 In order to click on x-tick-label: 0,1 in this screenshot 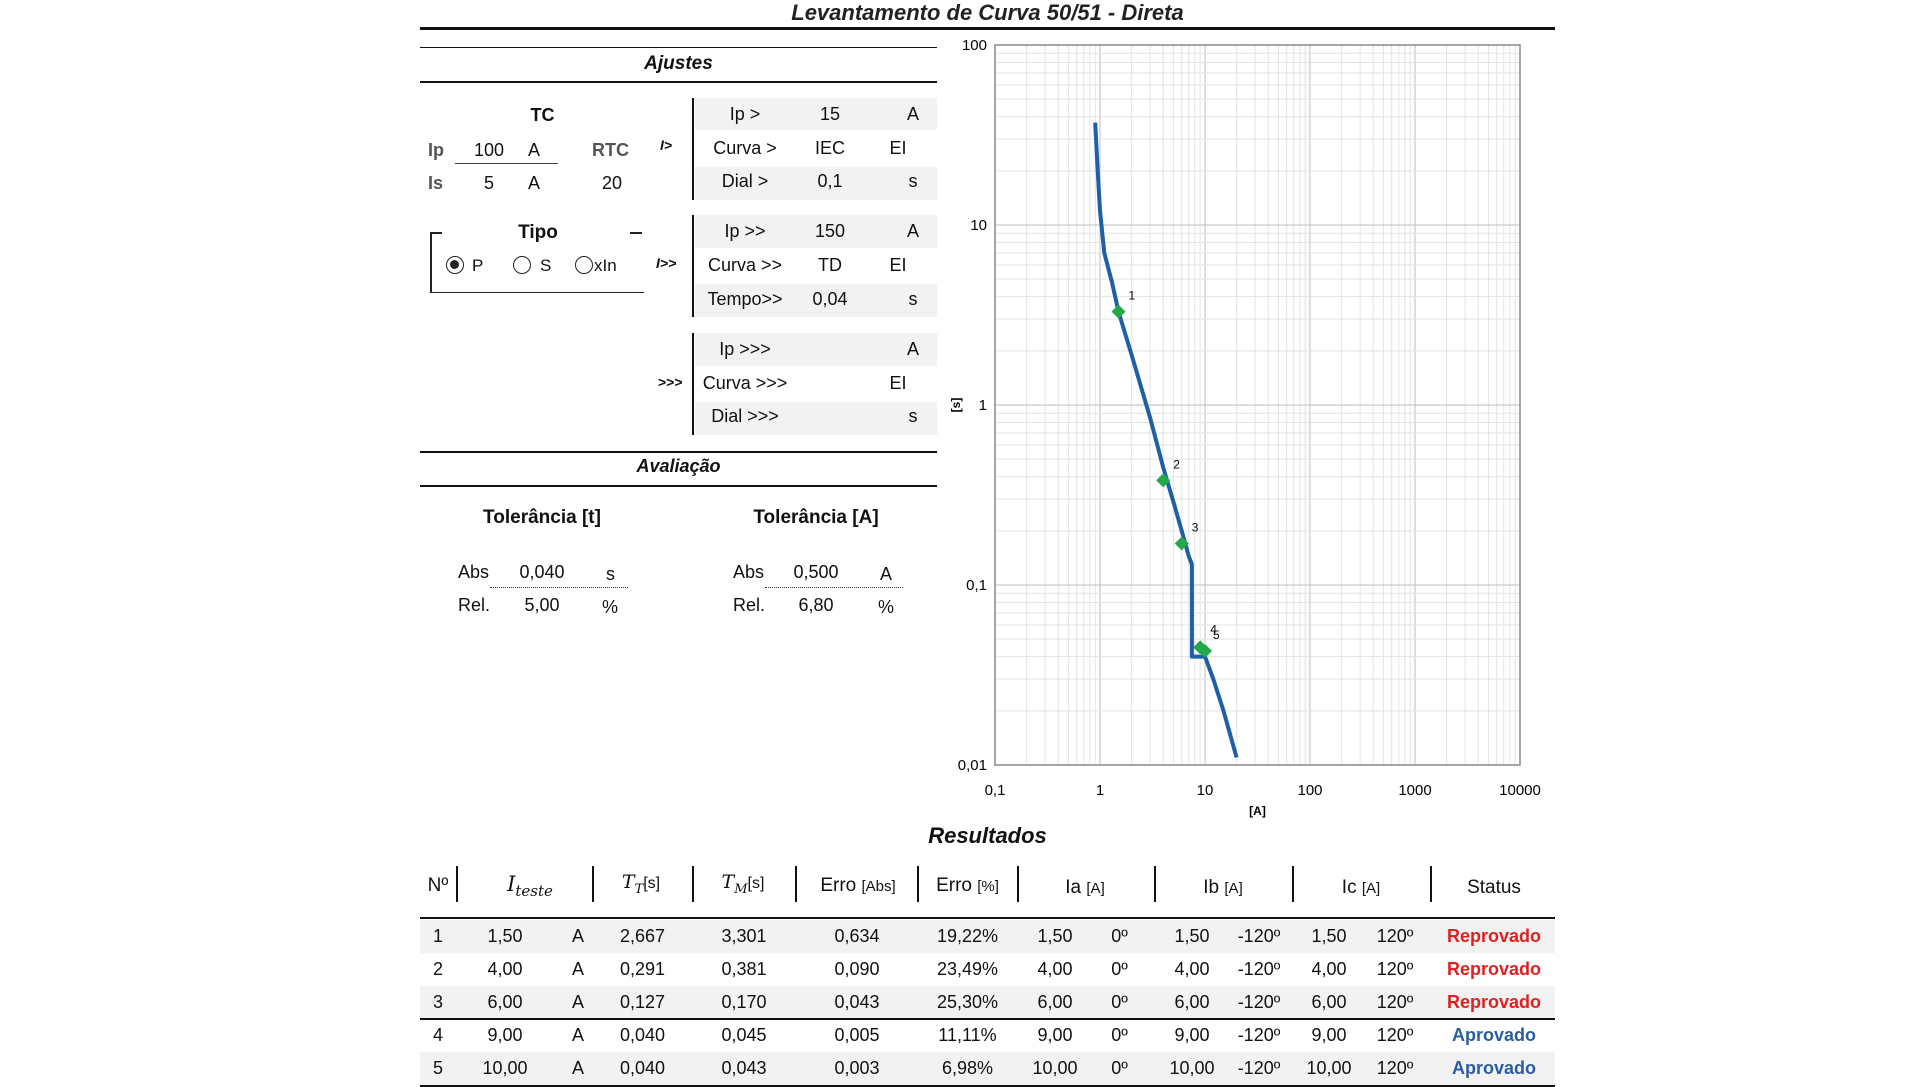, I will do `click(995, 790)`.